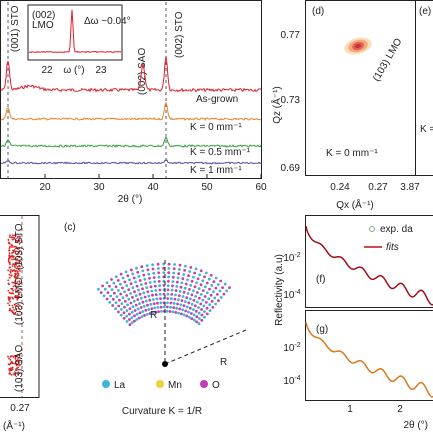 The width and height of the screenshot is (433, 433). I want to click on caption: Curvature K = 1/R, so click(162, 411).